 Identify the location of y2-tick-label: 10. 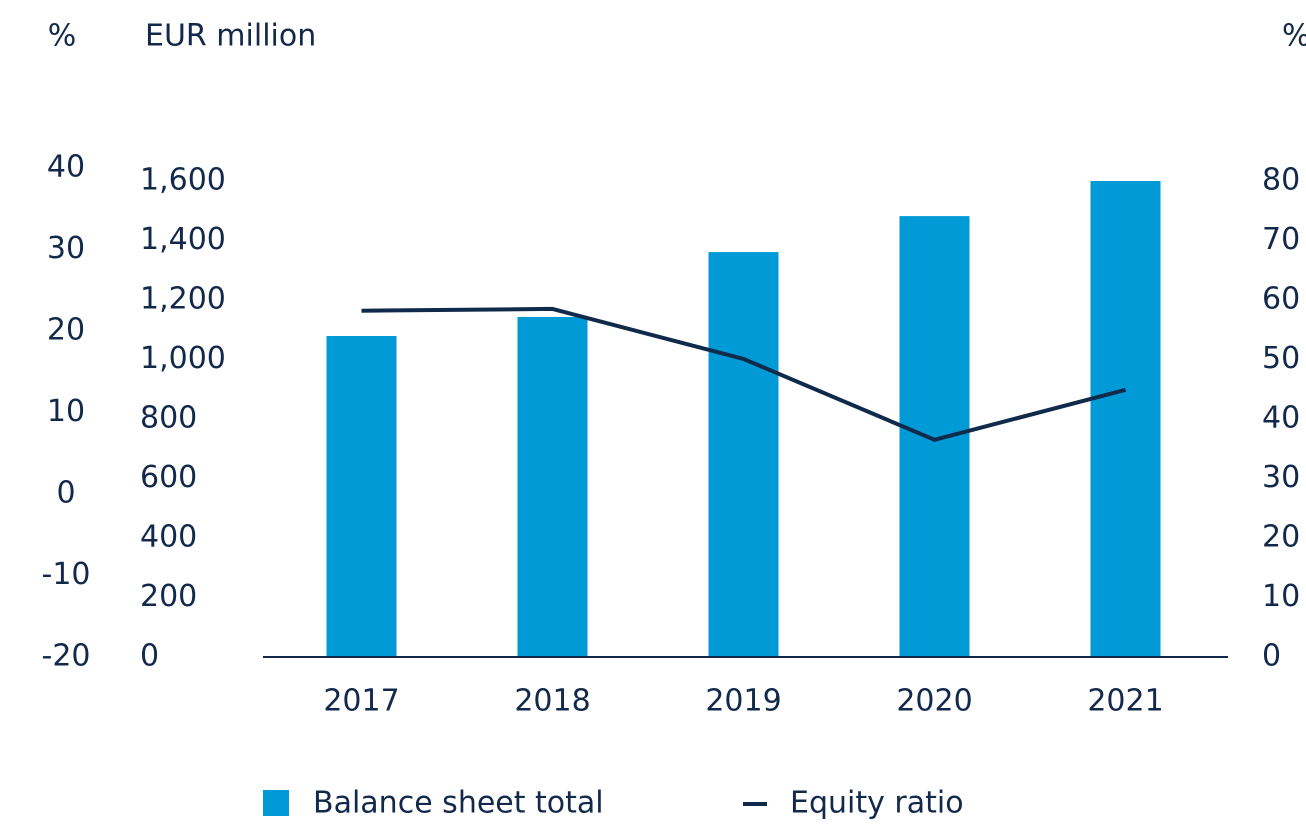
(1281, 596).